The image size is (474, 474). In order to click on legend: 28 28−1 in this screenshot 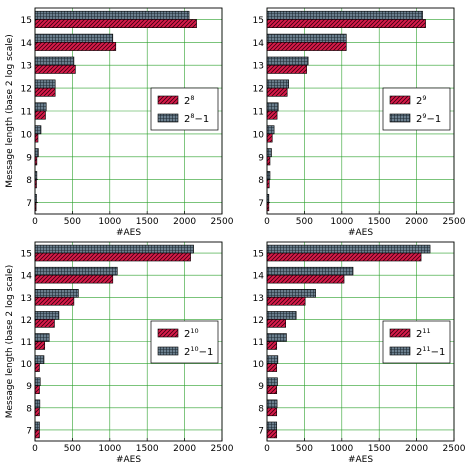, I will do `click(184, 109)`.